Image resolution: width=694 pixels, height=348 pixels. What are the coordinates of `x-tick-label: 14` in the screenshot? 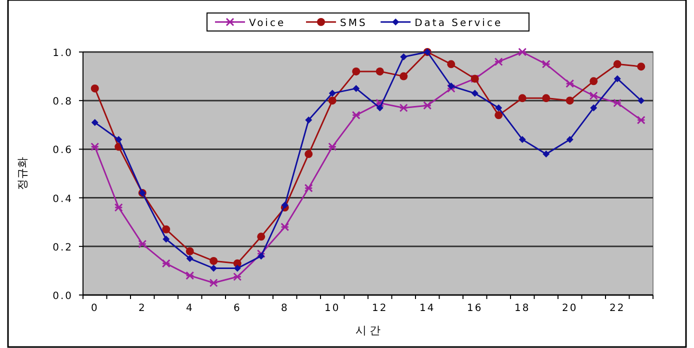 It's located at (428, 308).